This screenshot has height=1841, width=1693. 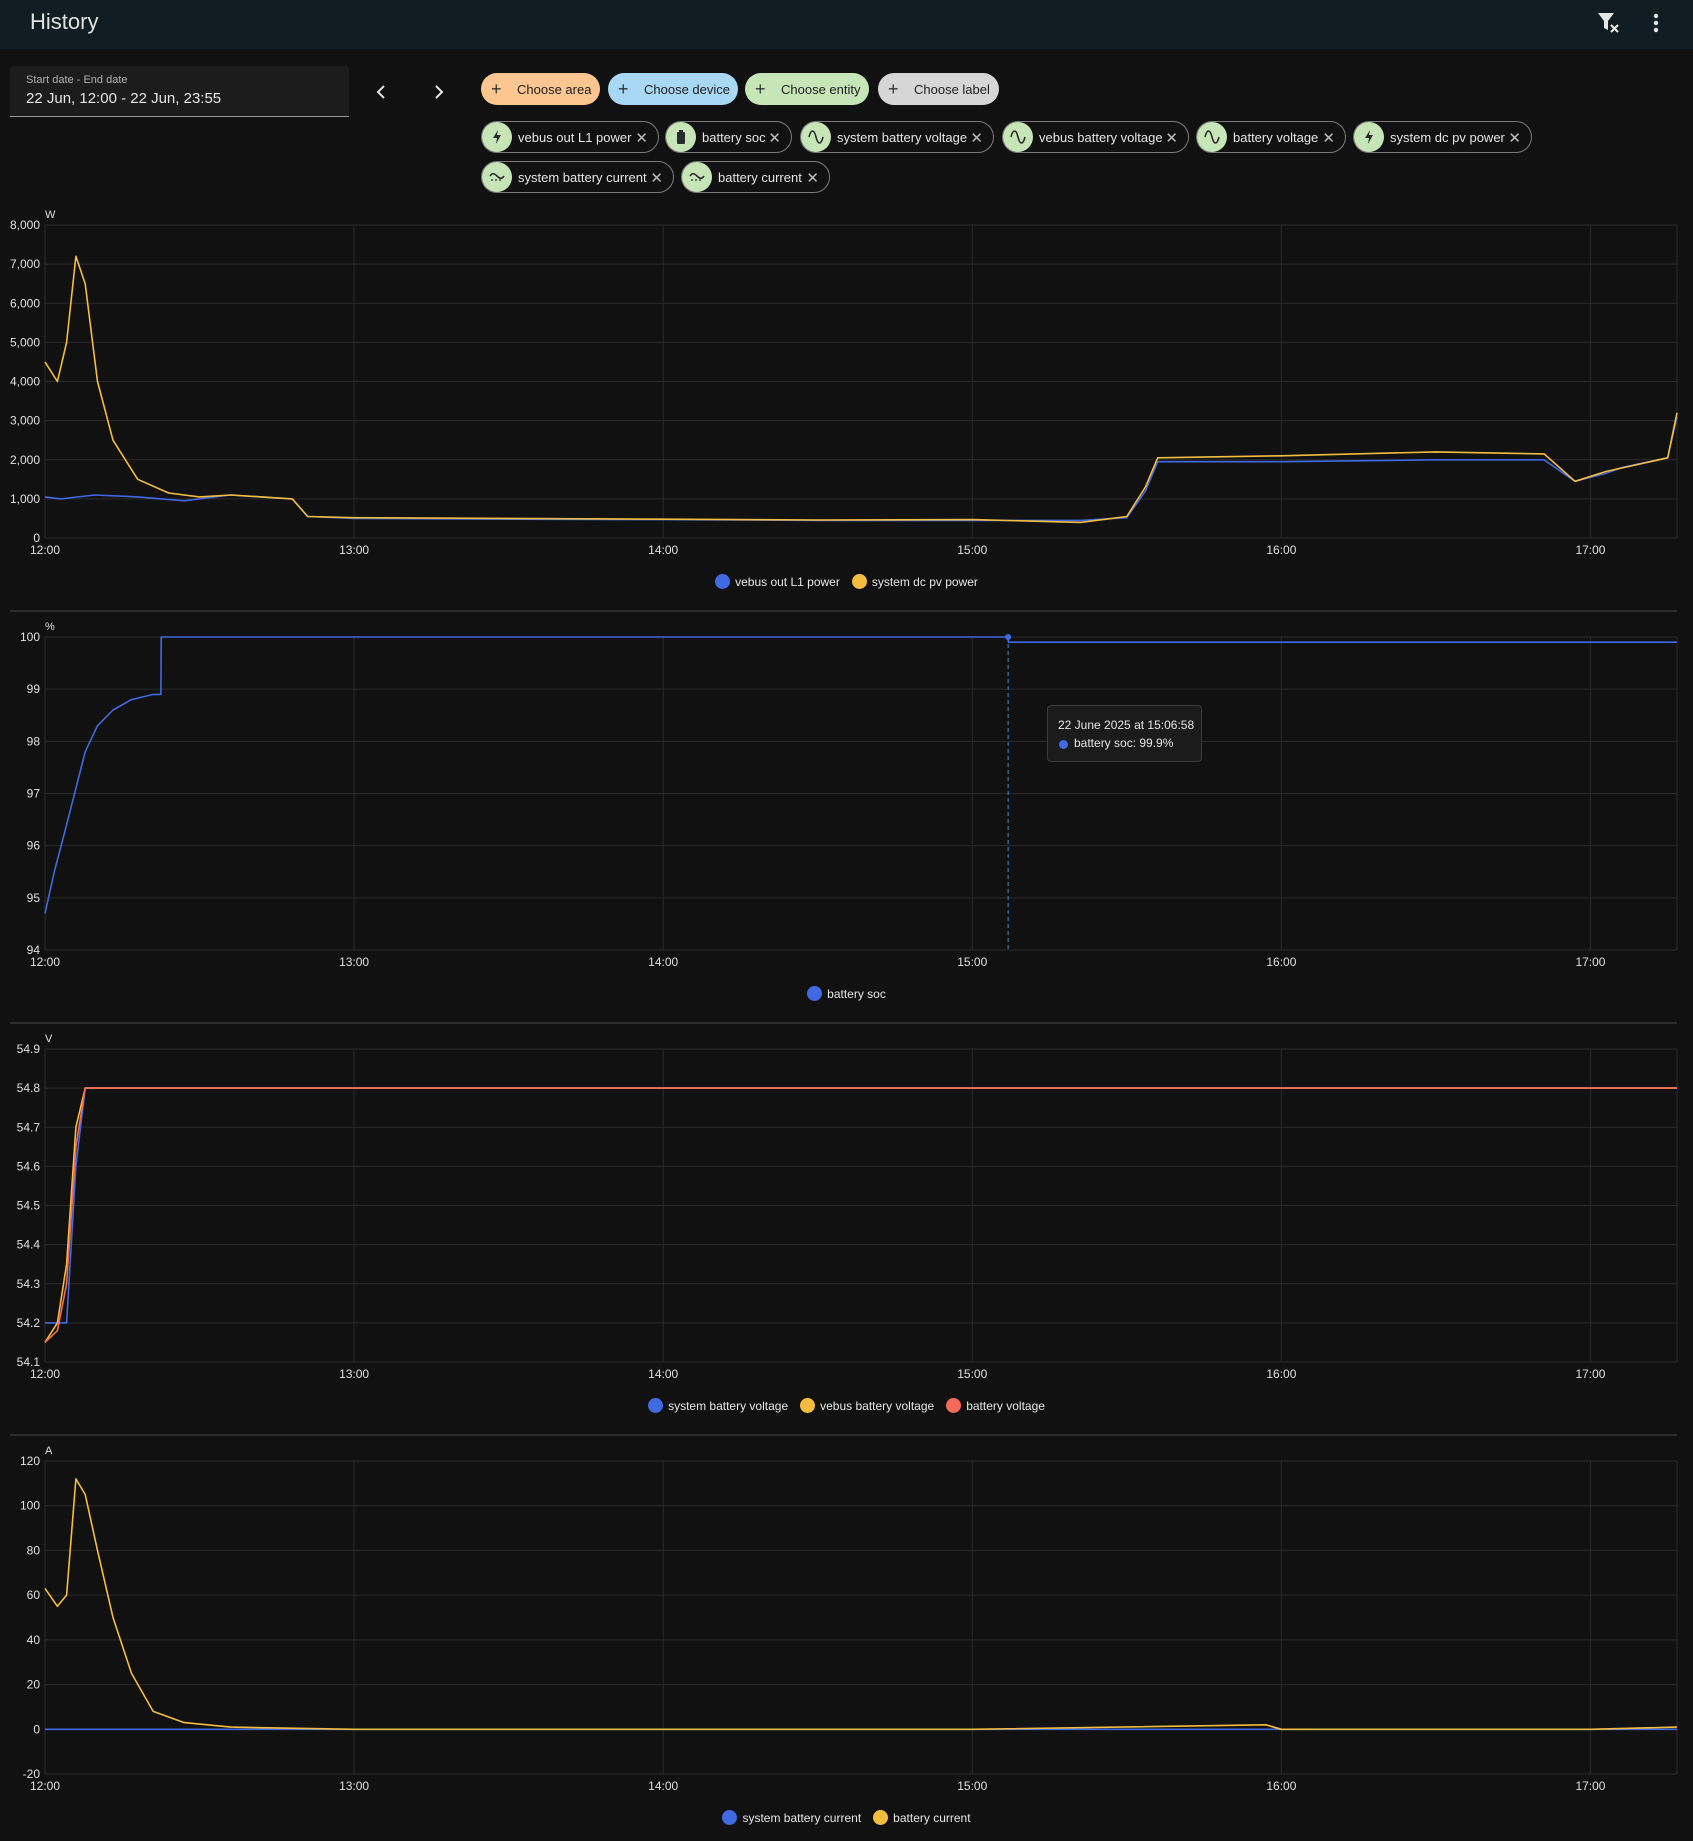 What do you see at coordinates (755, 177) in the screenshot?
I see `entity-chip-battery-current: battery current ✕` at bounding box center [755, 177].